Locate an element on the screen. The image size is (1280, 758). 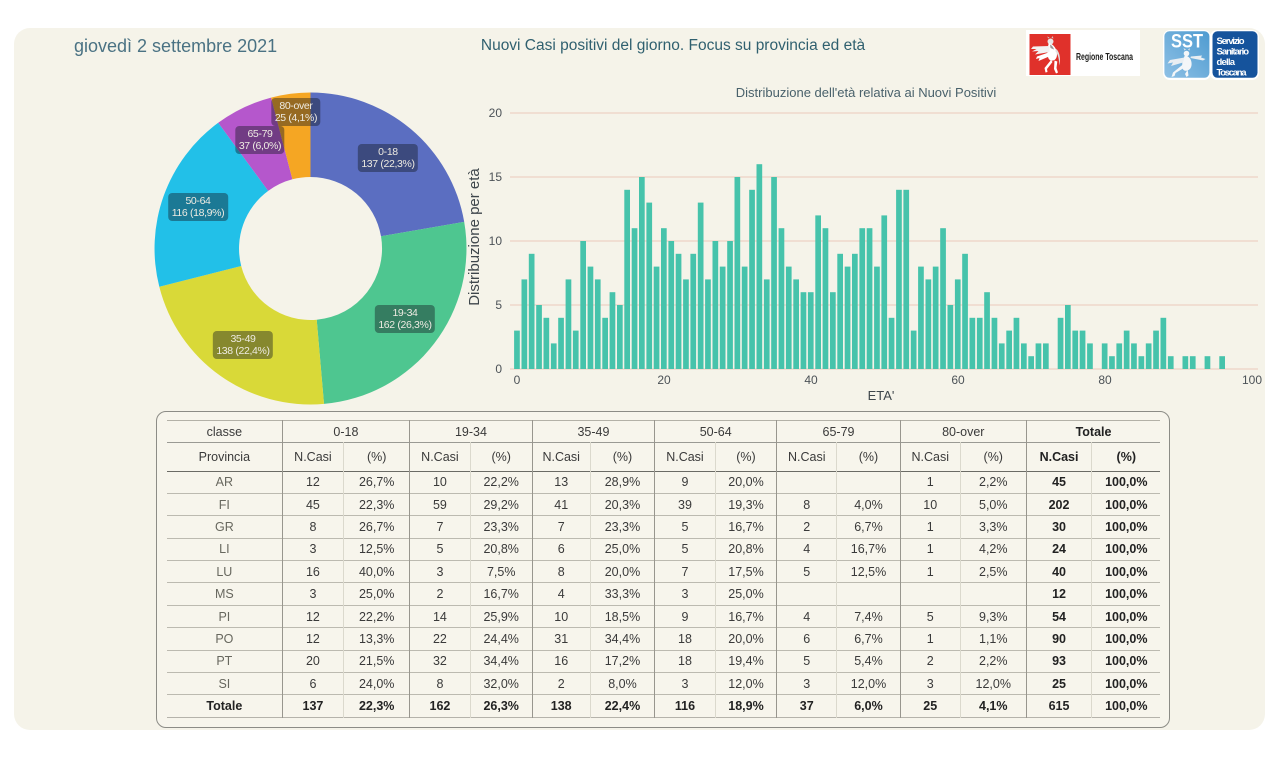
svg-text: 60 is located at coordinates (958, 380).